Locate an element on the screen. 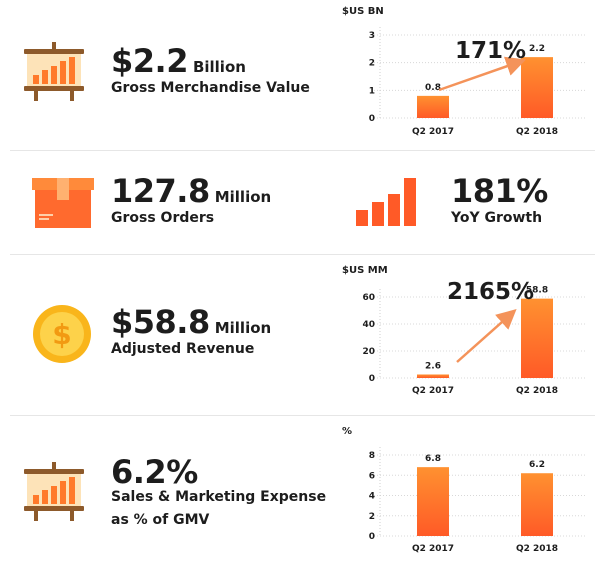 The height and width of the screenshot is (572, 600). gmv-value: $2.2 Billion is located at coordinates (178, 61).